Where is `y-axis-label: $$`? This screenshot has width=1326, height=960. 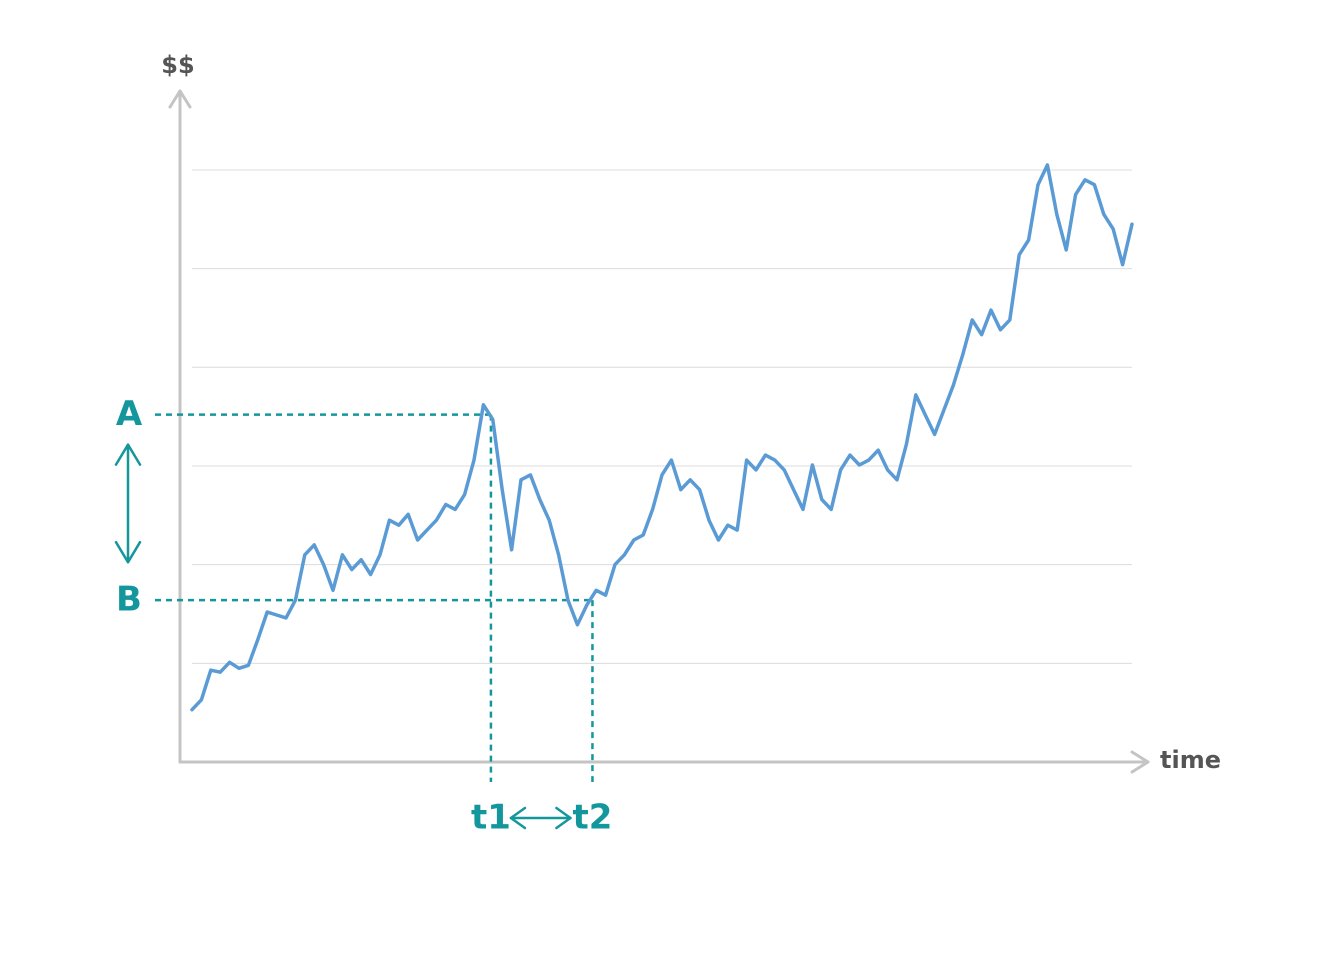
y-axis-label: $$ is located at coordinates (177, 65).